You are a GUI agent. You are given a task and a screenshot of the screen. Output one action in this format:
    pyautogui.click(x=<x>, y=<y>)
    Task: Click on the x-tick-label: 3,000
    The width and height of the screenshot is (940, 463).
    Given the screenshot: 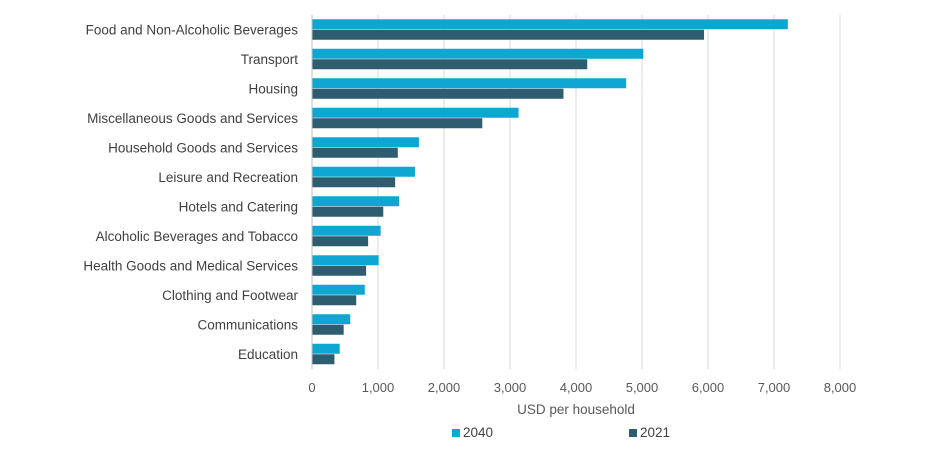 What is the action you would take?
    pyautogui.click(x=510, y=387)
    